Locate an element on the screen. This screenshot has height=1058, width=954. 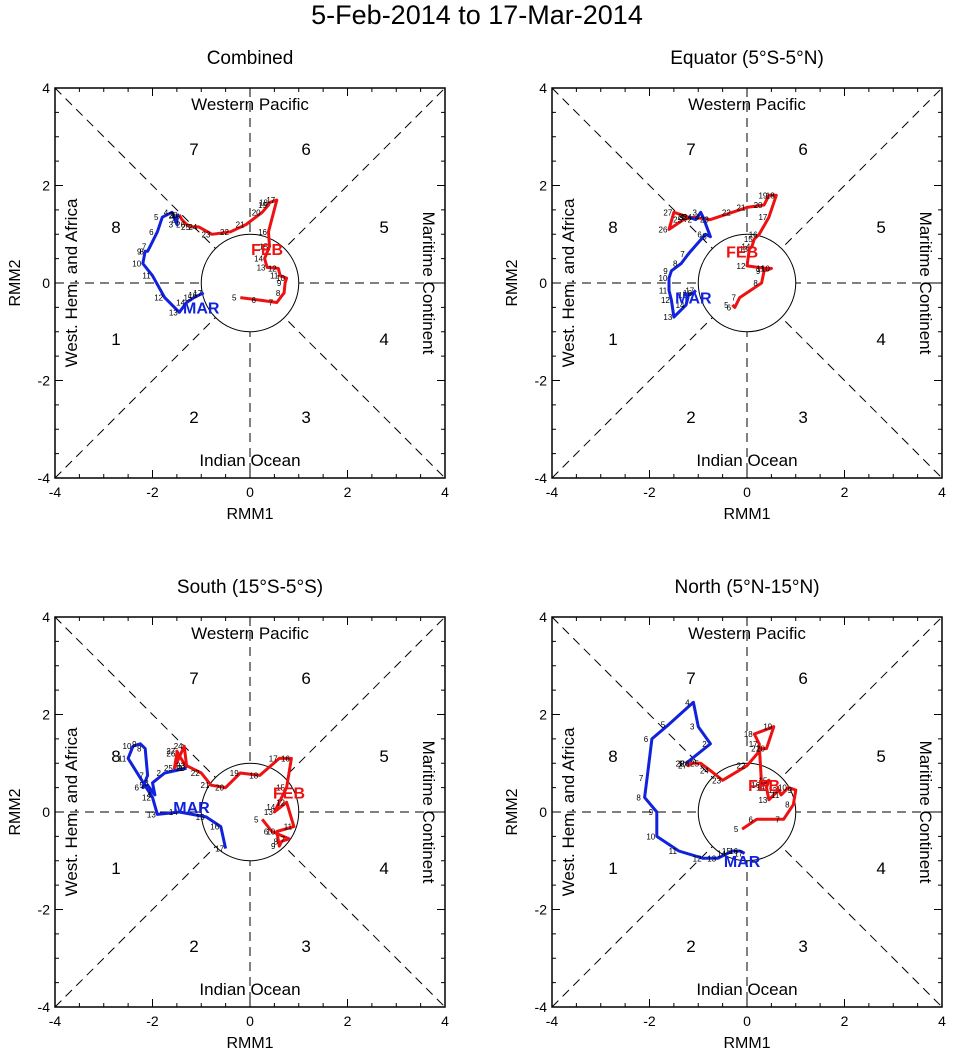
y-tick-label: -4 is located at coordinates (44, 478).